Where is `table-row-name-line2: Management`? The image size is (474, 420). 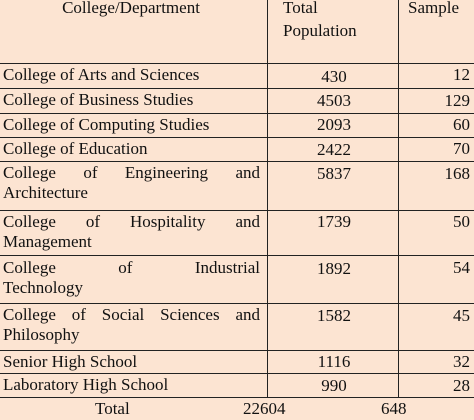 table-row-name-line2: Management is located at coordinates (47, 241).